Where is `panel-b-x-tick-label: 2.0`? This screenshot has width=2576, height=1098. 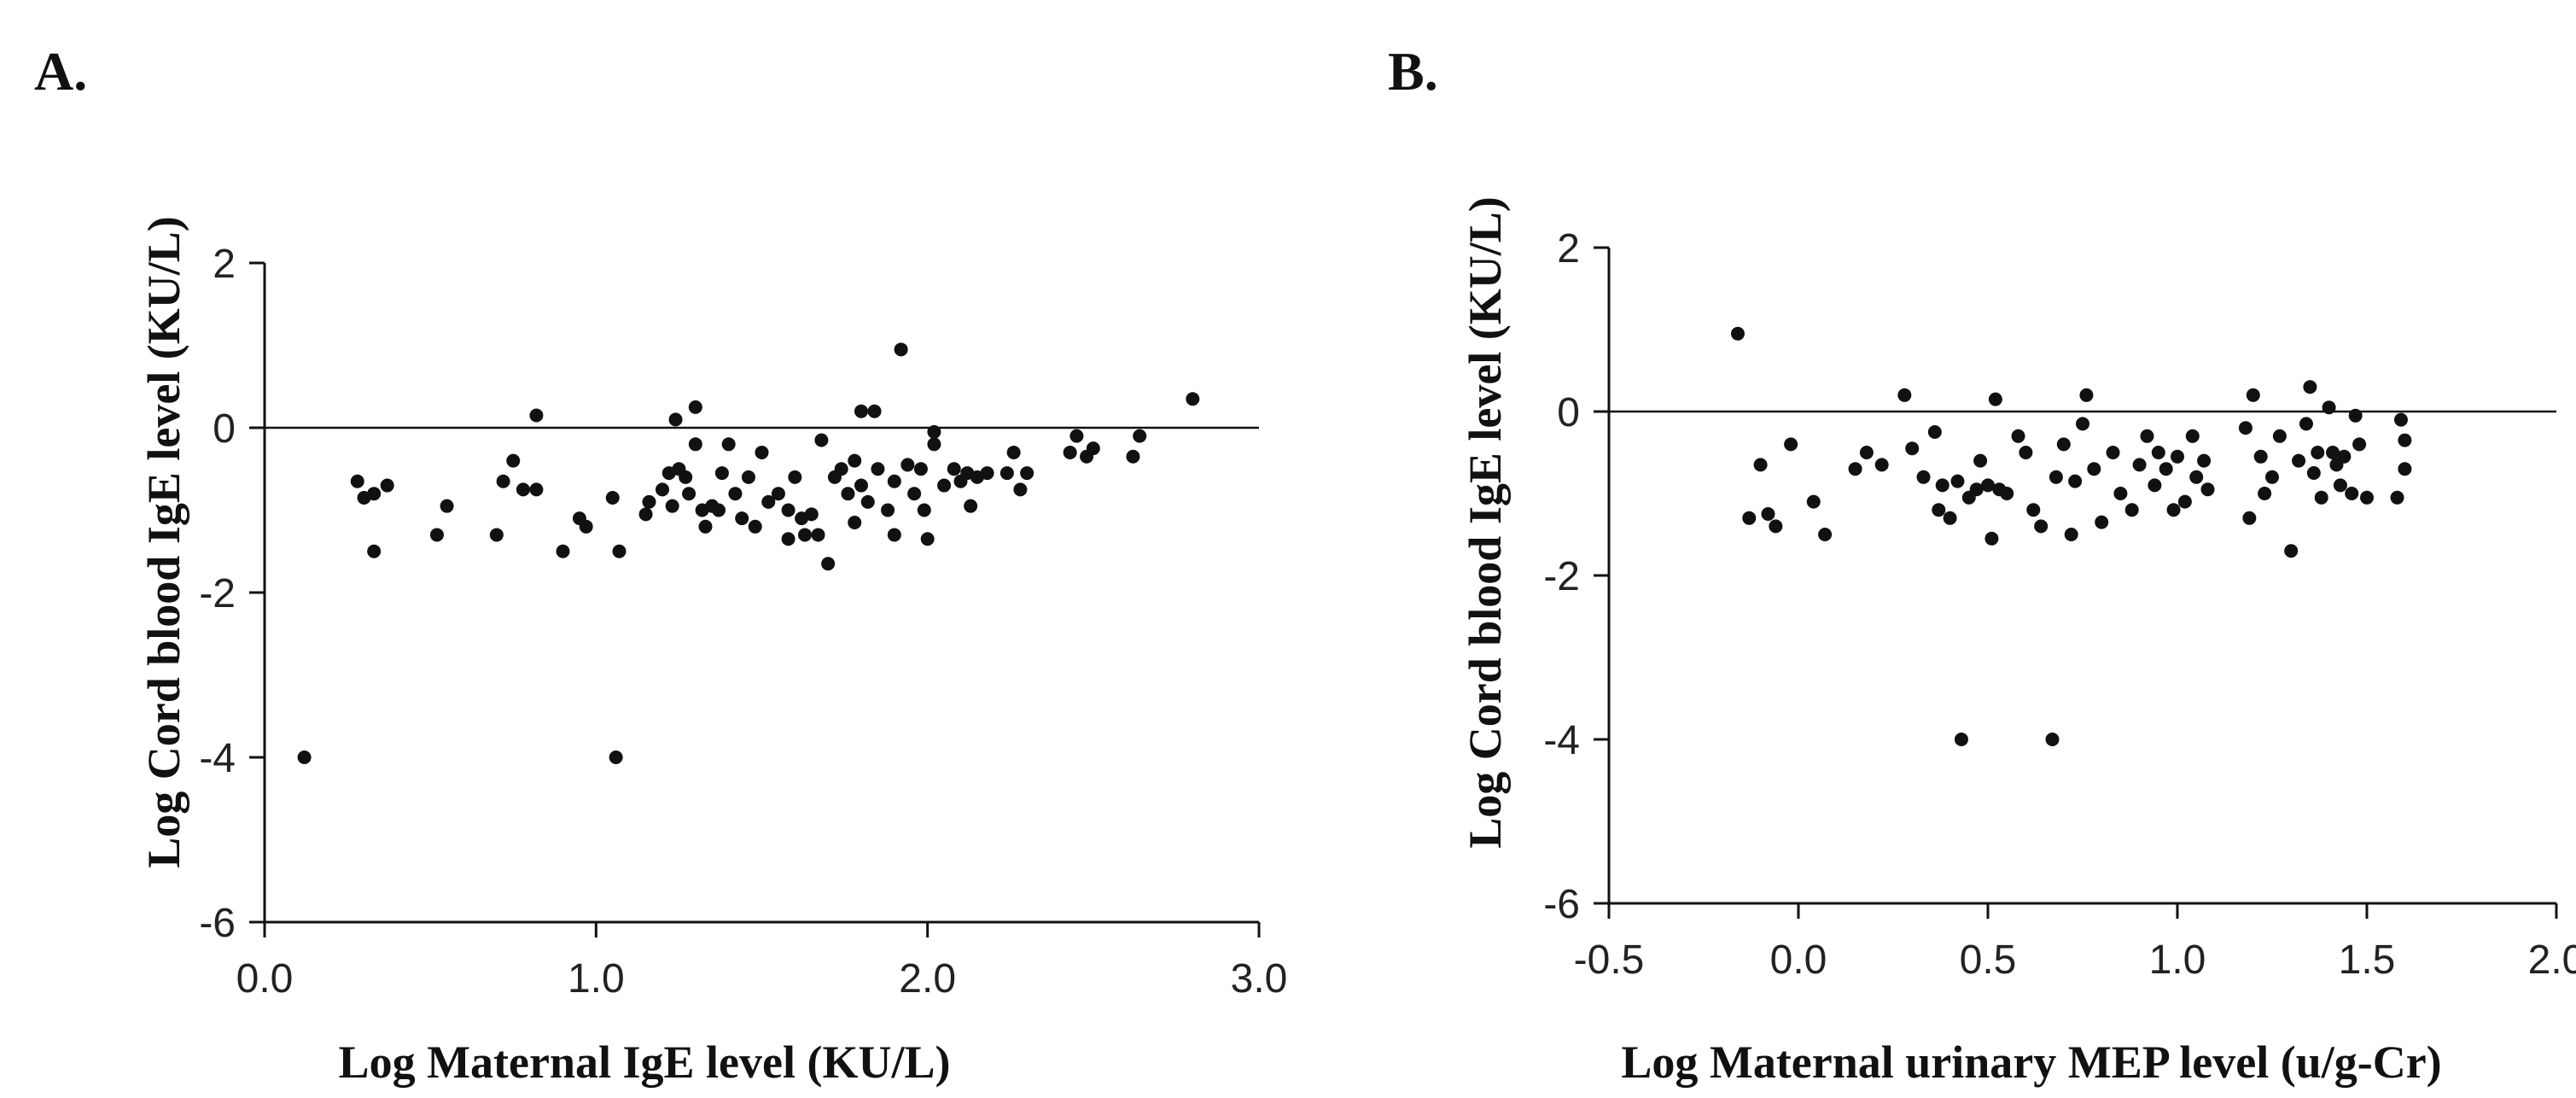
panel-b-x-tick-label: 2.0 is located at coordinates (2552, 960).